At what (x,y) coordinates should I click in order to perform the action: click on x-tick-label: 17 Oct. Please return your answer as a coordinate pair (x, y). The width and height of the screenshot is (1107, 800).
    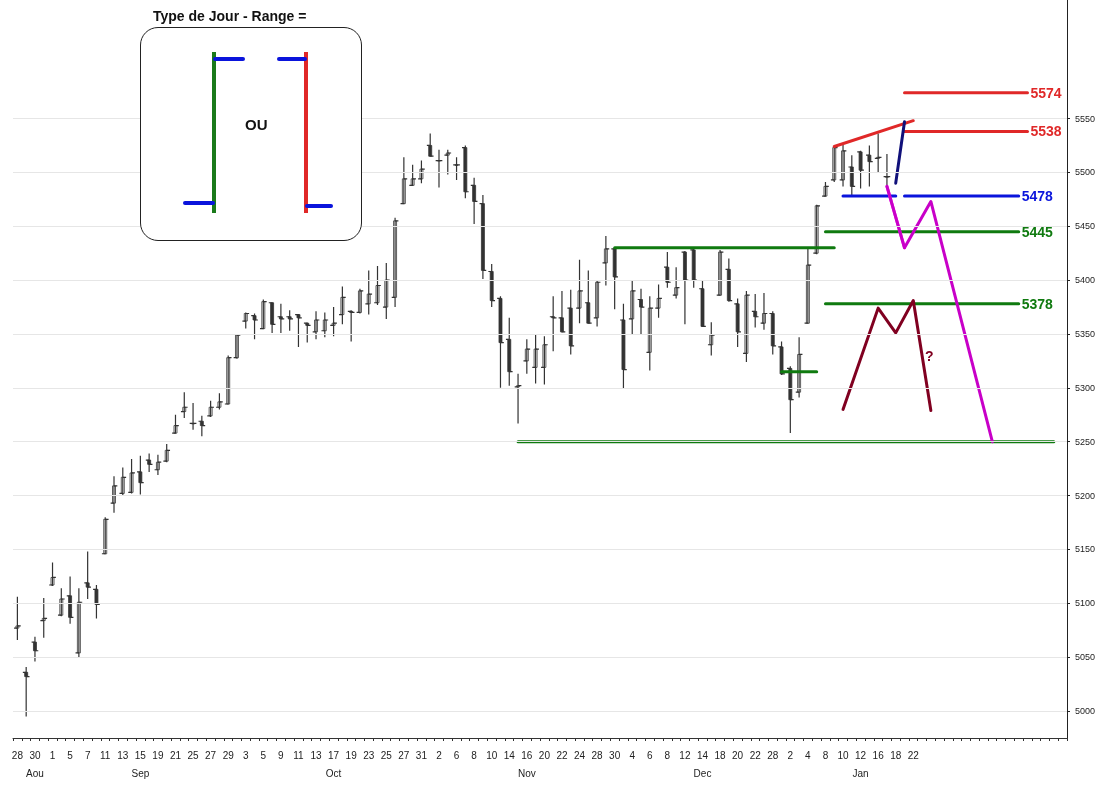
    Looking at the image, I should click on (333, 764).